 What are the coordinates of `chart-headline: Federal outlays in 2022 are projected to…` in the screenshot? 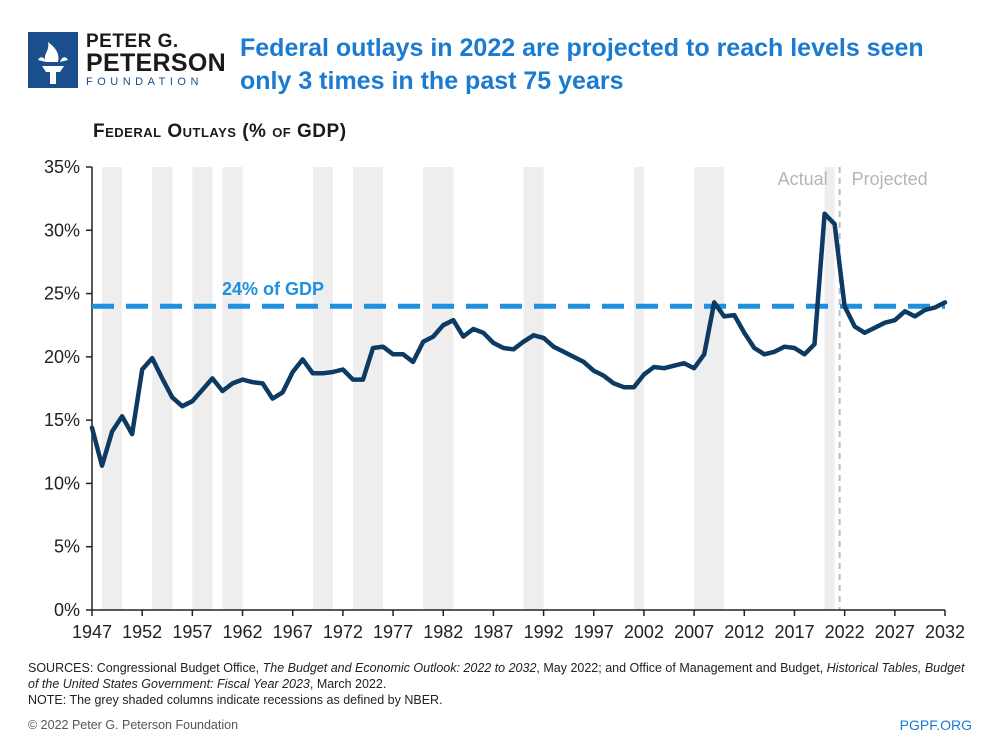 It's located at (582, 64).